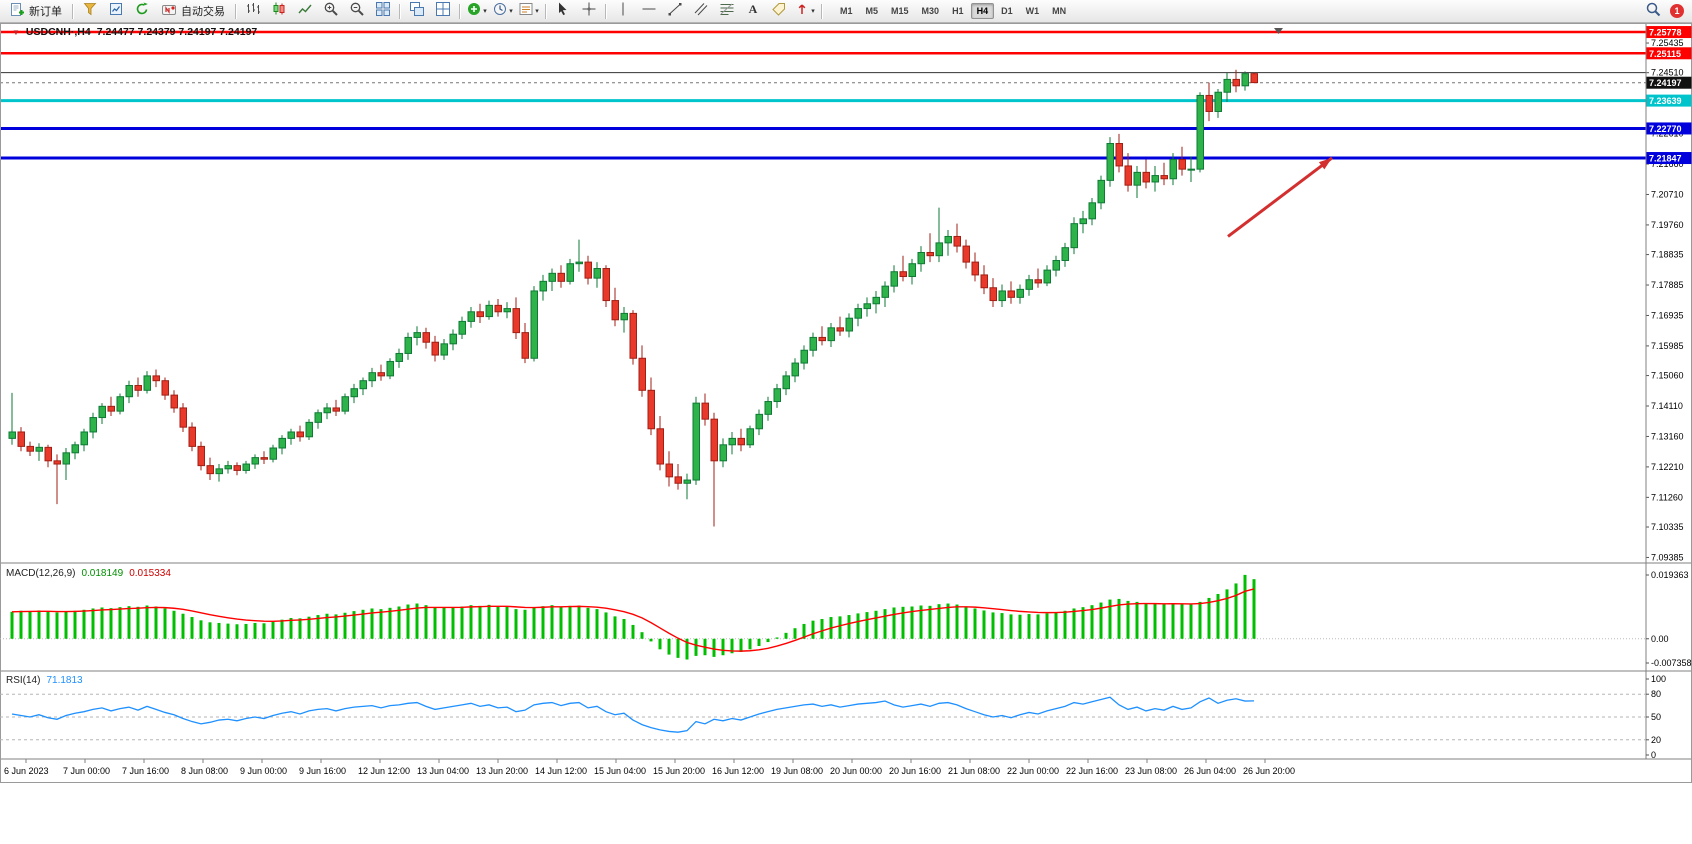 Image resolution: width=1692 pixels, height=844 pixels. What do you see at coordinates (17, 11) in the screenshot?
I see `new-order-icon` at bounding box center [17, 11].